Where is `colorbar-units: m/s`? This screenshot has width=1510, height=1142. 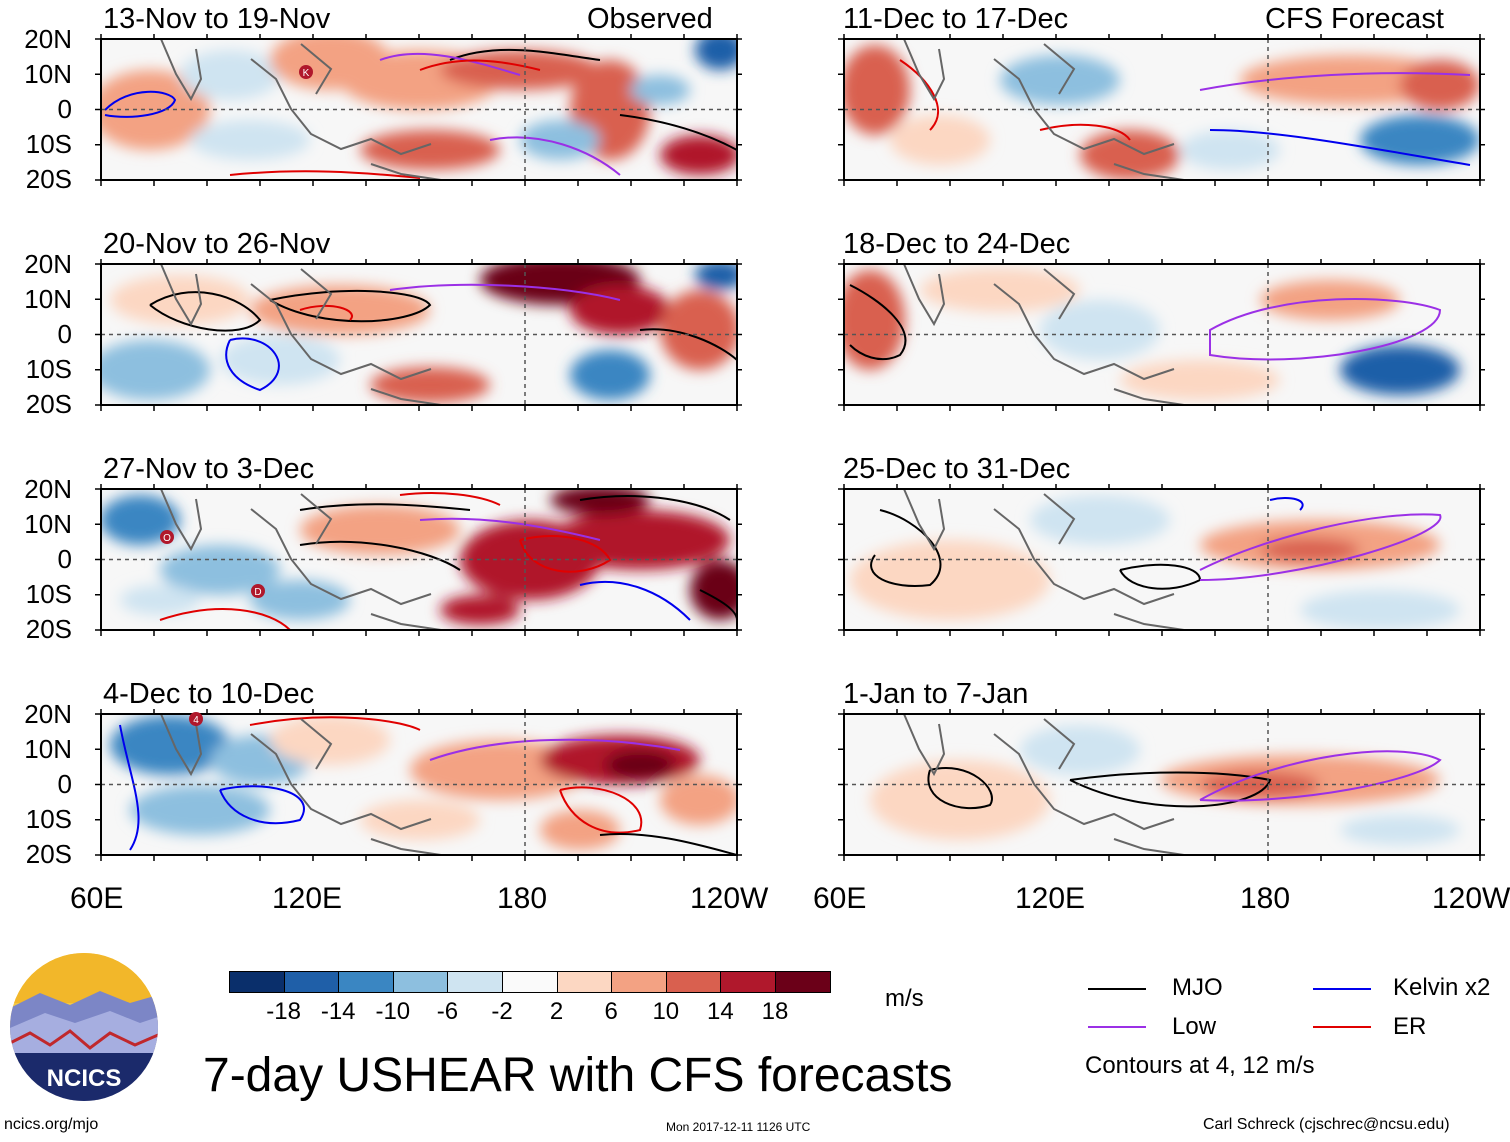 colorbar-units: m/s is located at coordinates (904, 998).